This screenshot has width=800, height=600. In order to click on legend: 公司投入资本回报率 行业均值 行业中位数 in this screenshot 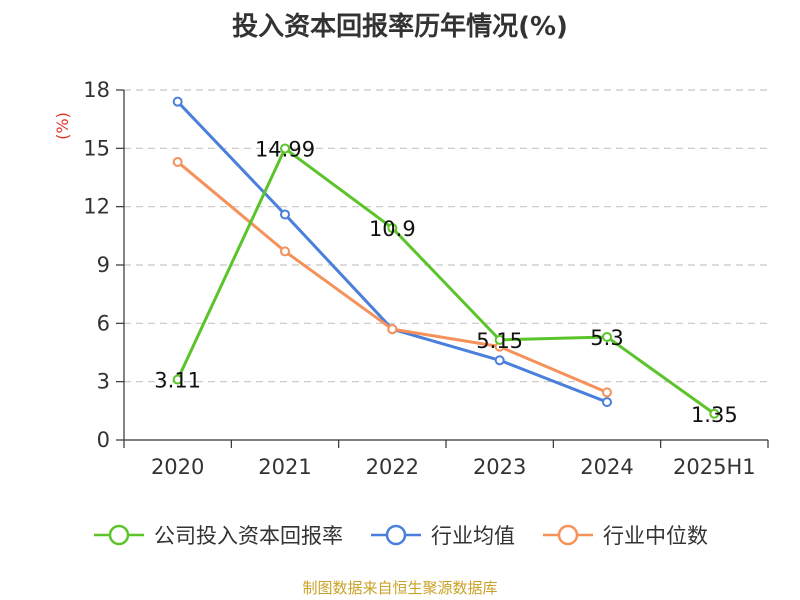, I will do `click(400, 535)`.